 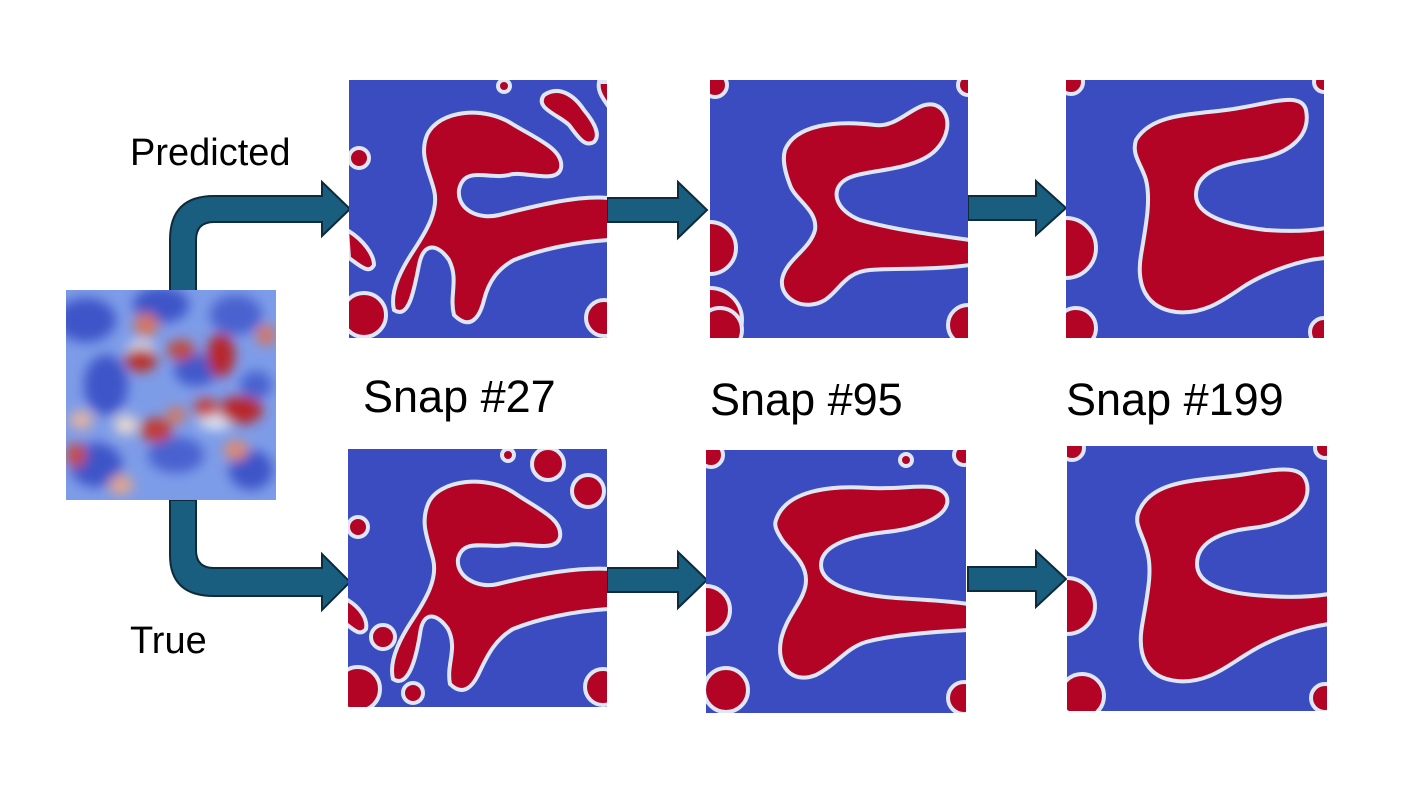 I want to click on snap-199-label: Snap #199, so click(x=1175, y=399).